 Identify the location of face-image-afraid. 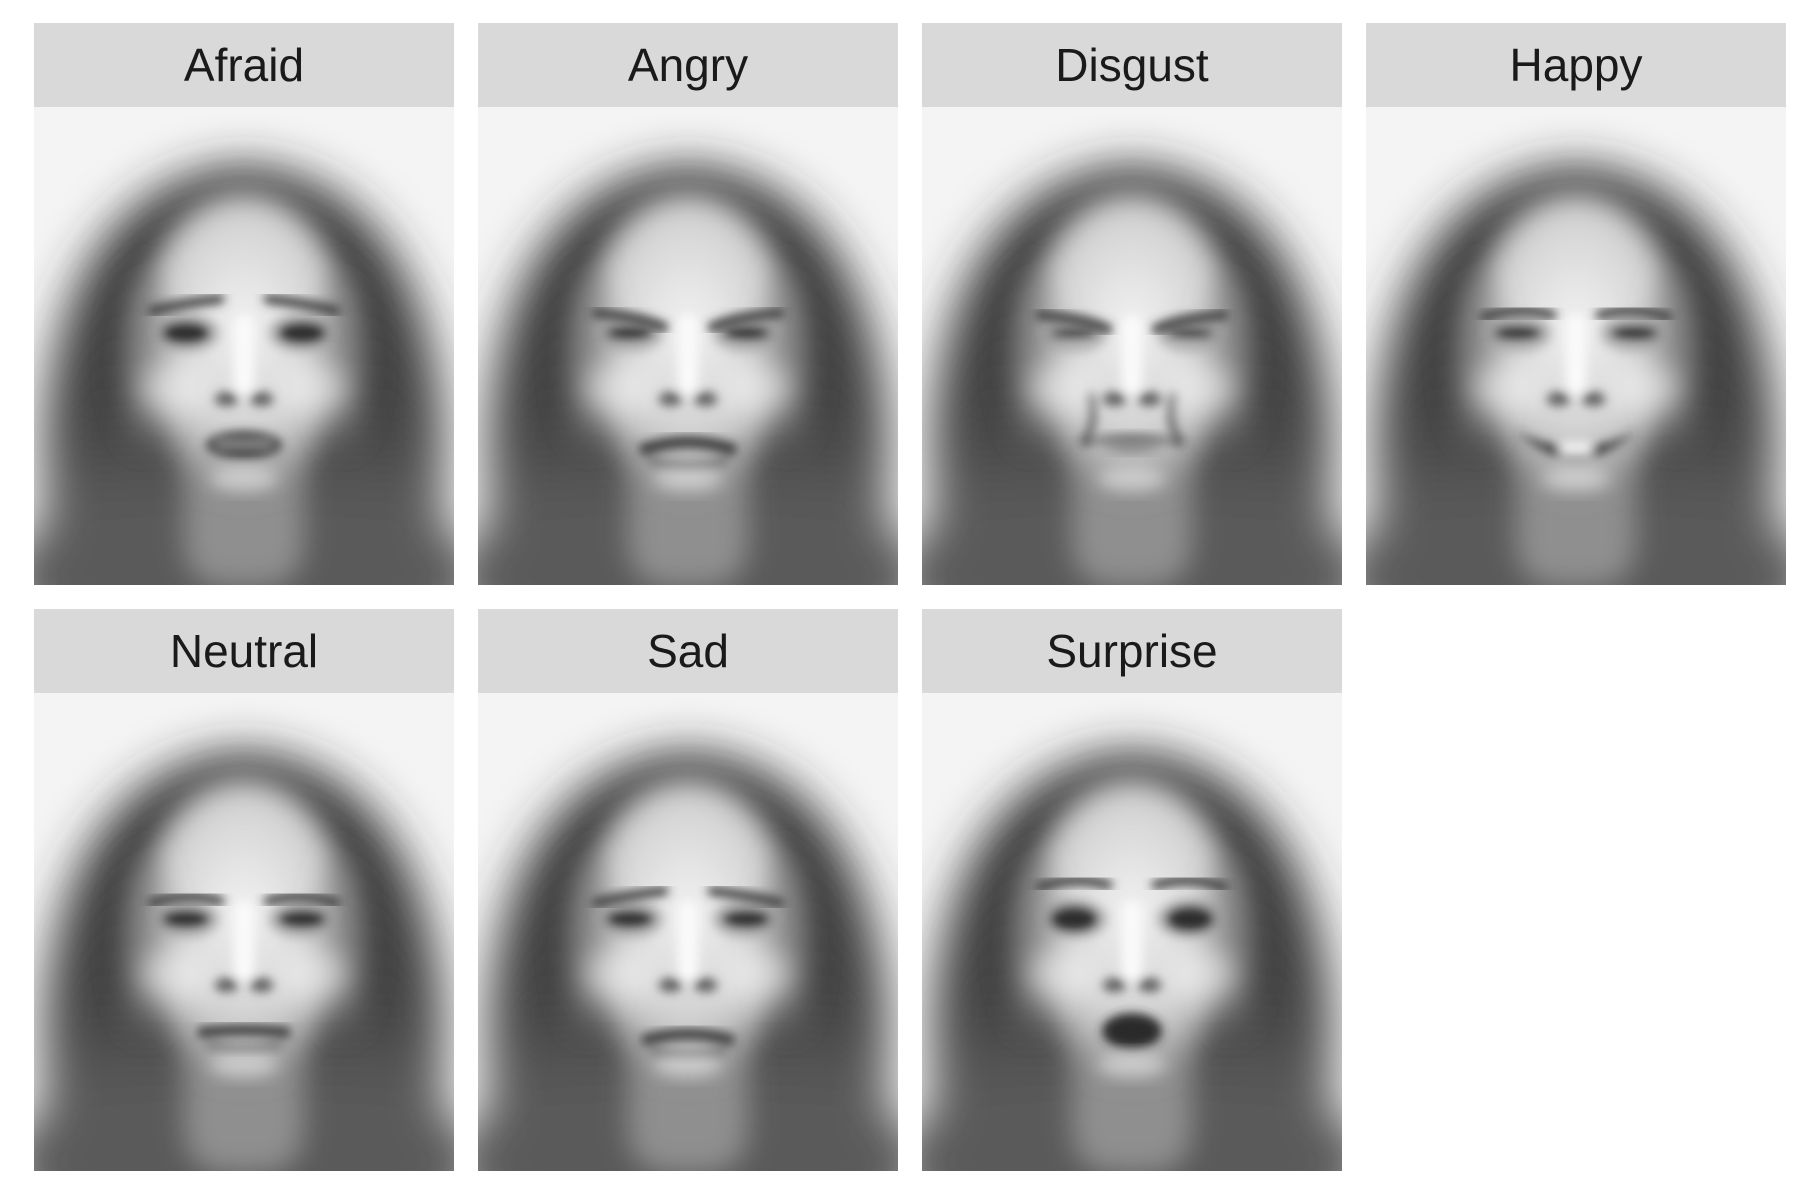
(244, 346).